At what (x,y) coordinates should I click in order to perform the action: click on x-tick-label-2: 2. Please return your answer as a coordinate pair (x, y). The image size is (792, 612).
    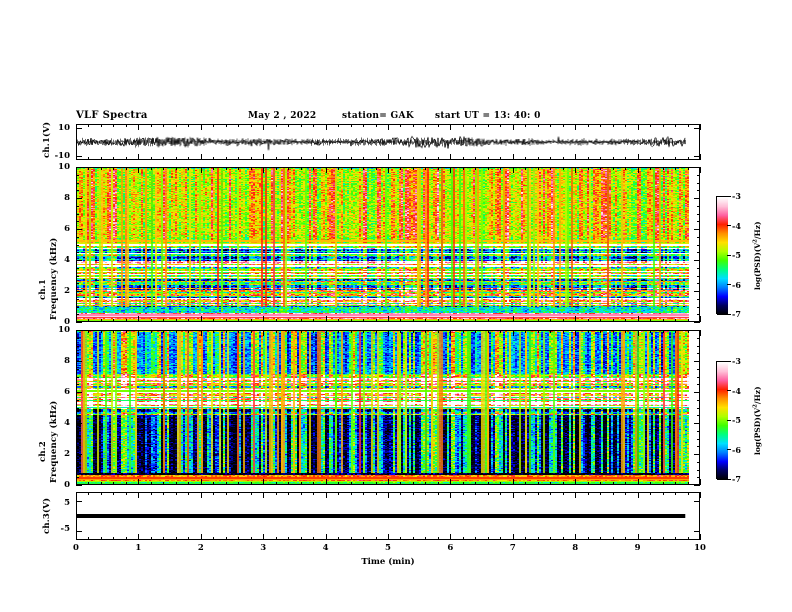
    Looking at the image, I should click on (200, 548).